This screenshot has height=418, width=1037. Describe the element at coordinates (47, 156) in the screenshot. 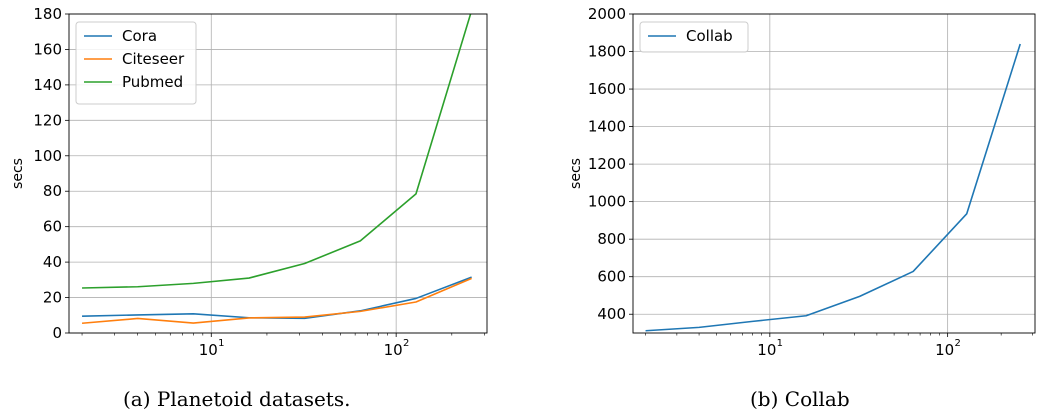

I see `y-tick-label: 100` at that location.